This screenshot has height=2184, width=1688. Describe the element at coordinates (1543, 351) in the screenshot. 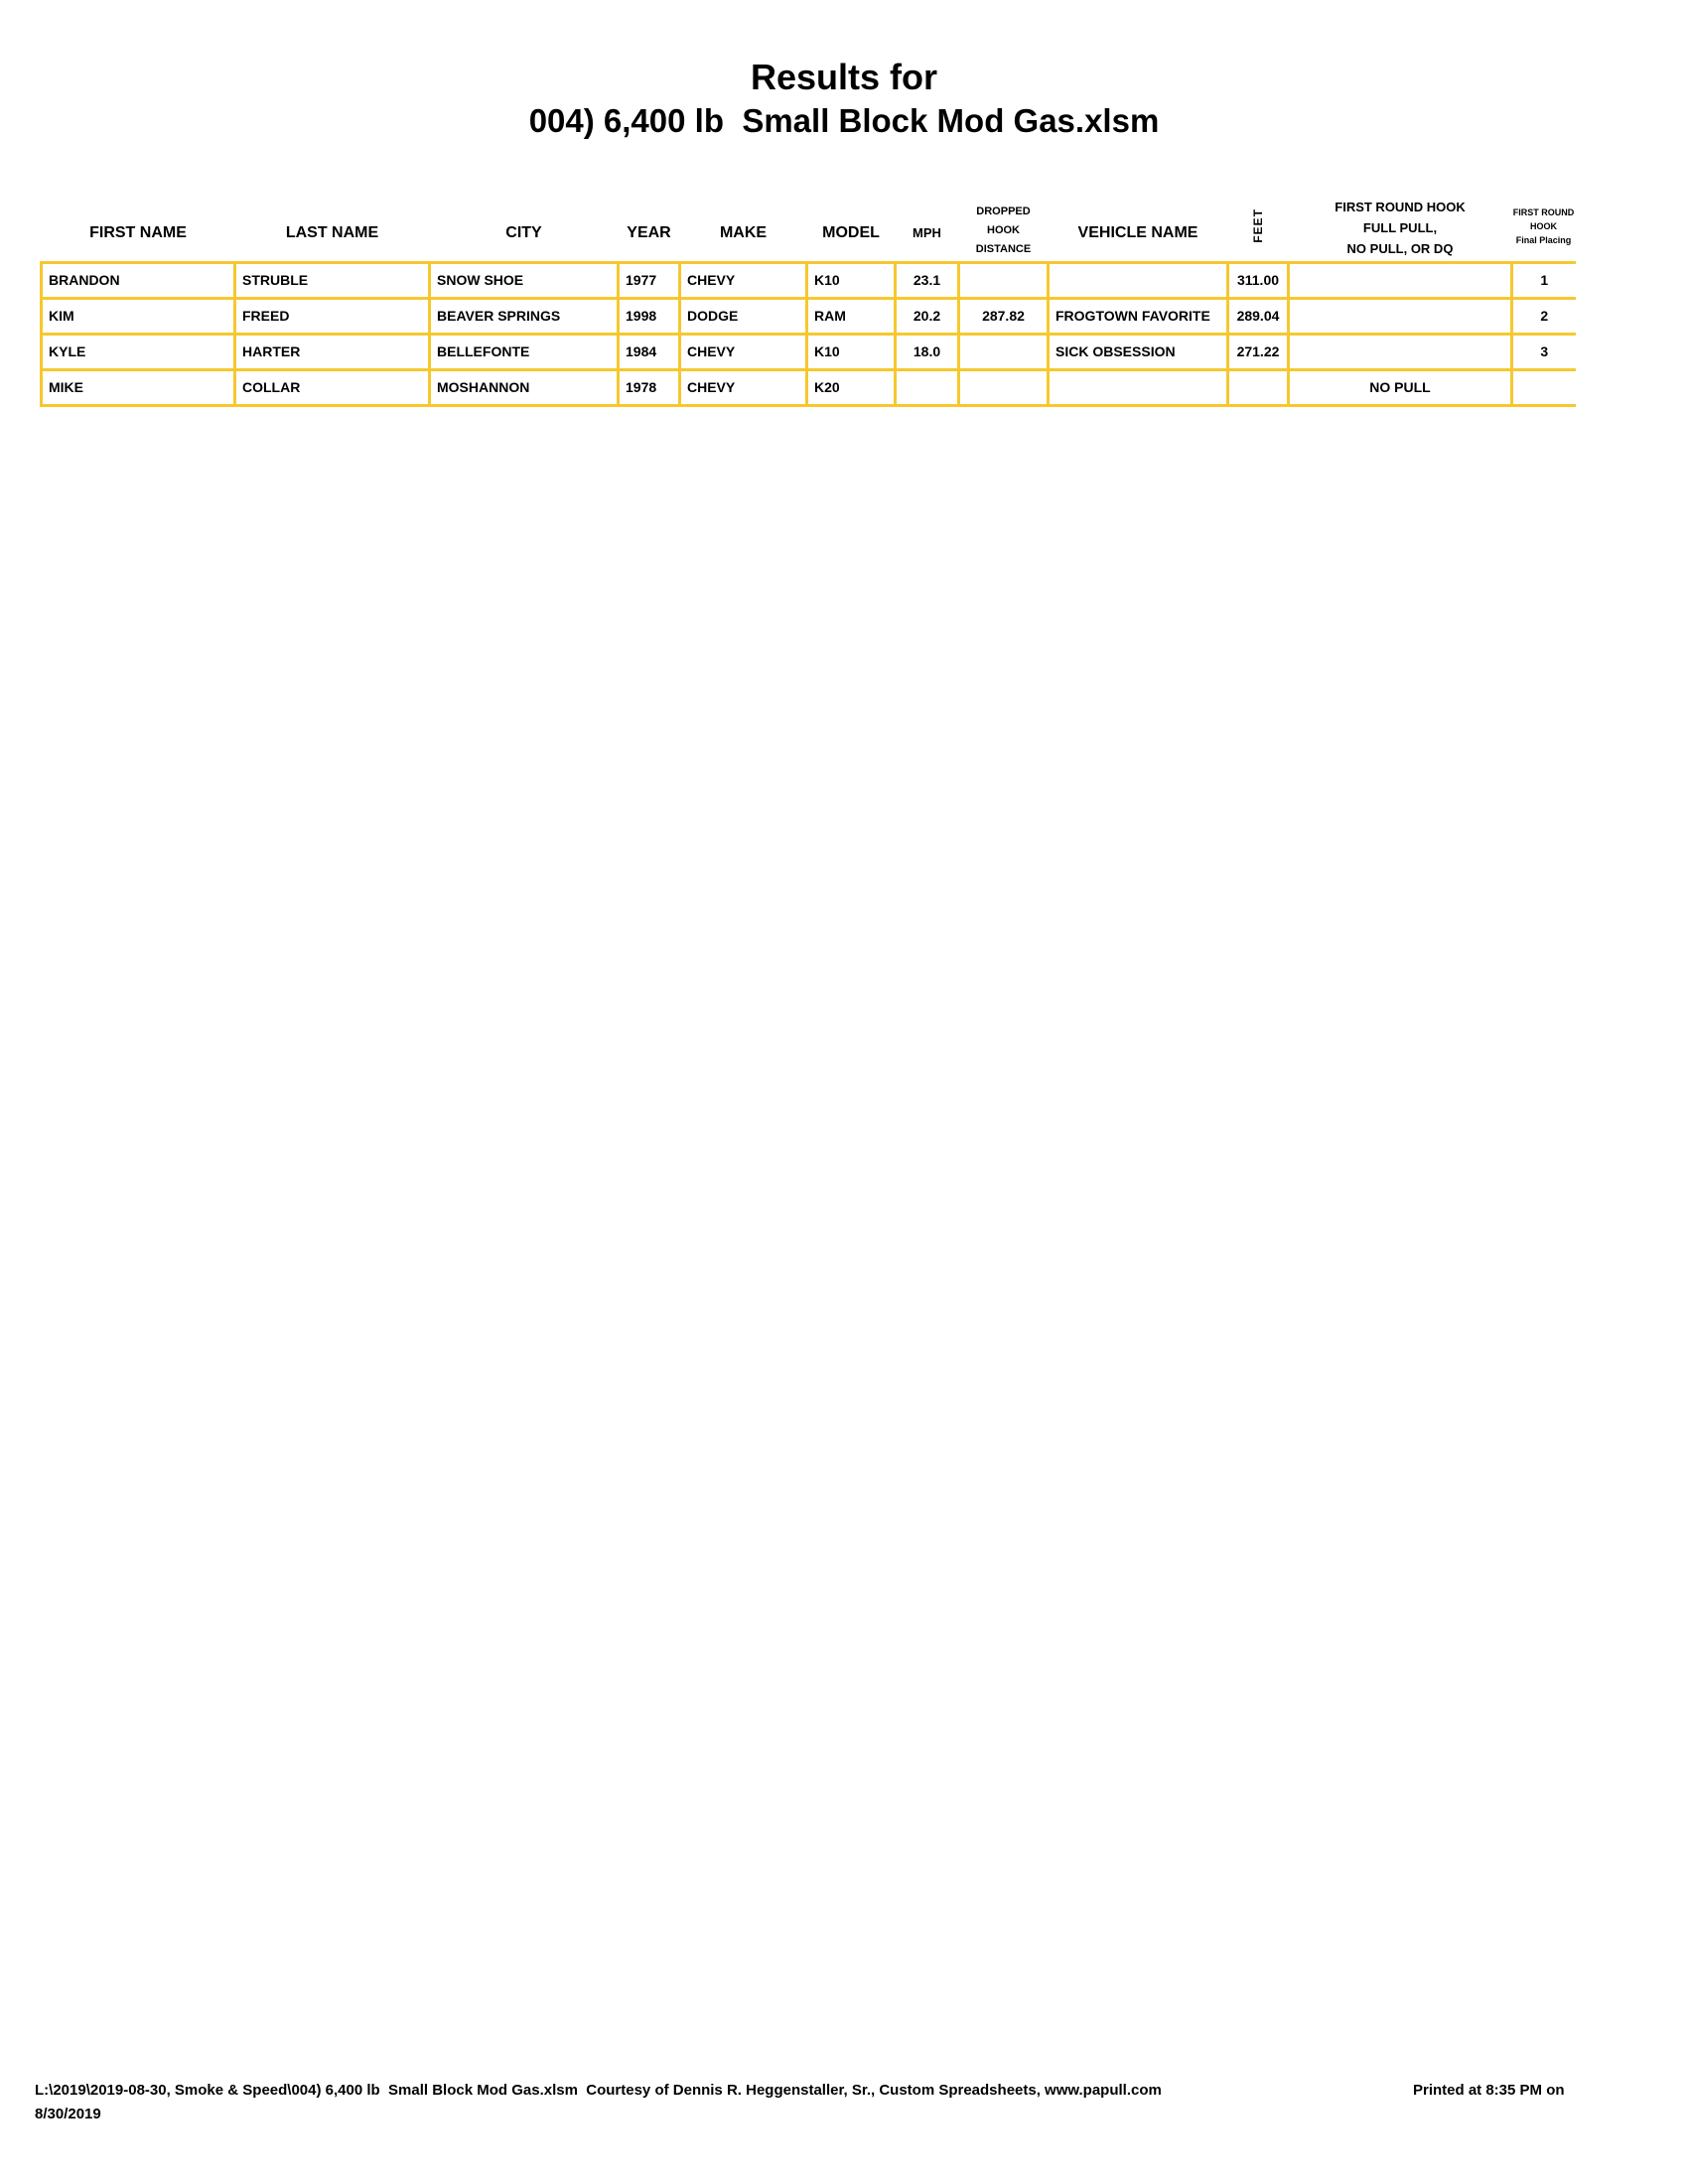

I see `cell-placing: 3` at that location.